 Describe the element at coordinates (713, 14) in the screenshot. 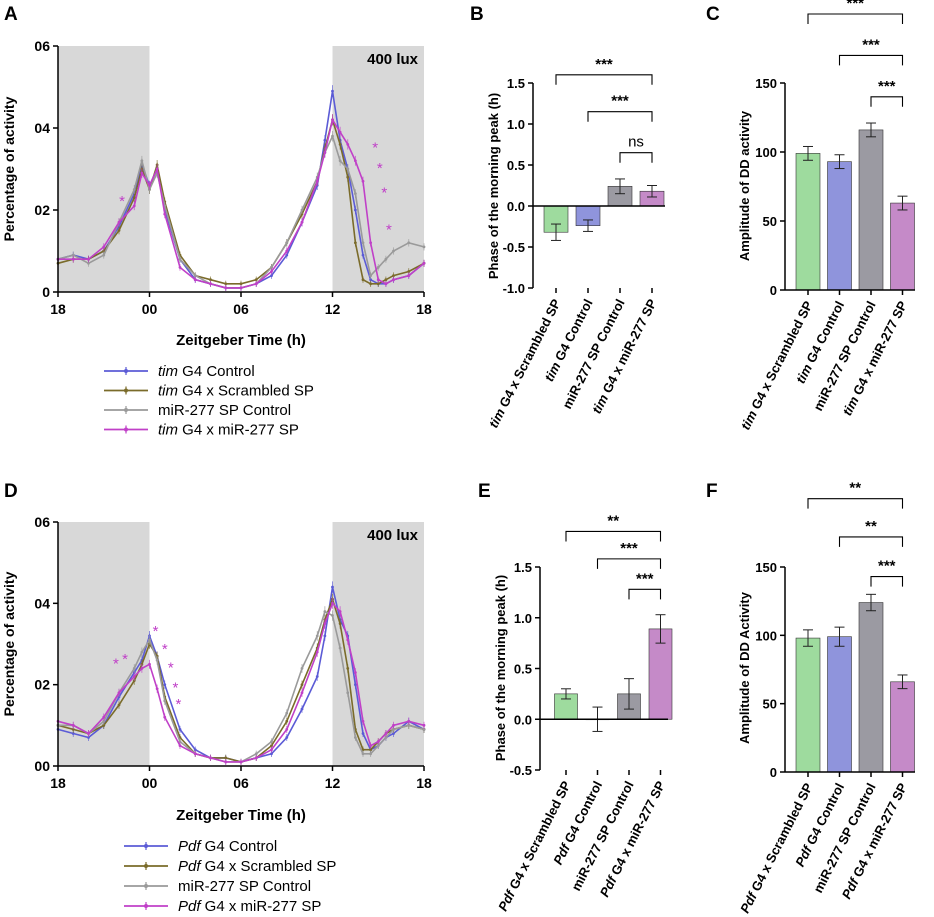

I see `panel-letter: C` at that location.